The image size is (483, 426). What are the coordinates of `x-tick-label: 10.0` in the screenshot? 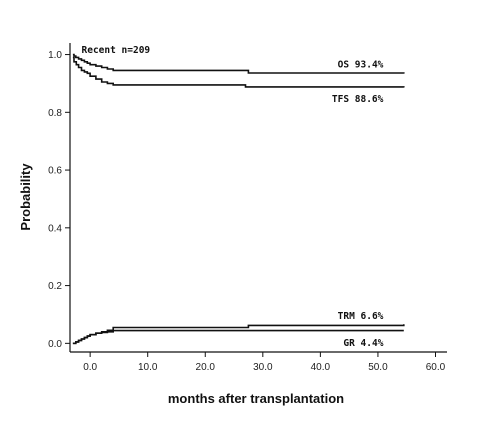 It's located at (148, 367).